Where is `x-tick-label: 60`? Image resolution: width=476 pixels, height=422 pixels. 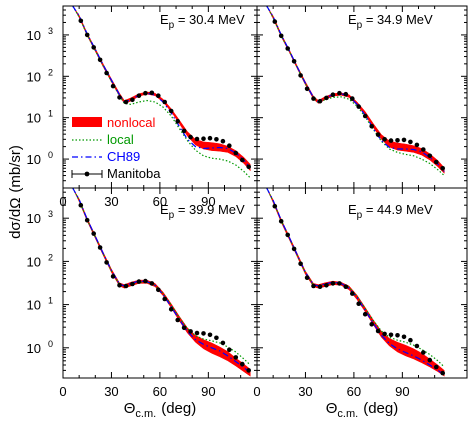
x-tick-label: 60 is located at coordinates (160, 391).